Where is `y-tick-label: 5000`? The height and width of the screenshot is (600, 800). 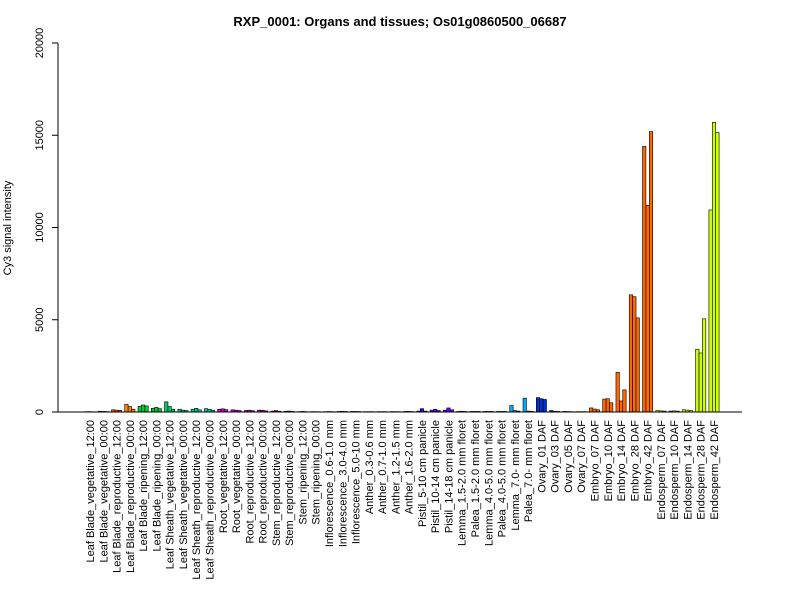
y-tick-label: 5000 is located at coordinates (40, 320).